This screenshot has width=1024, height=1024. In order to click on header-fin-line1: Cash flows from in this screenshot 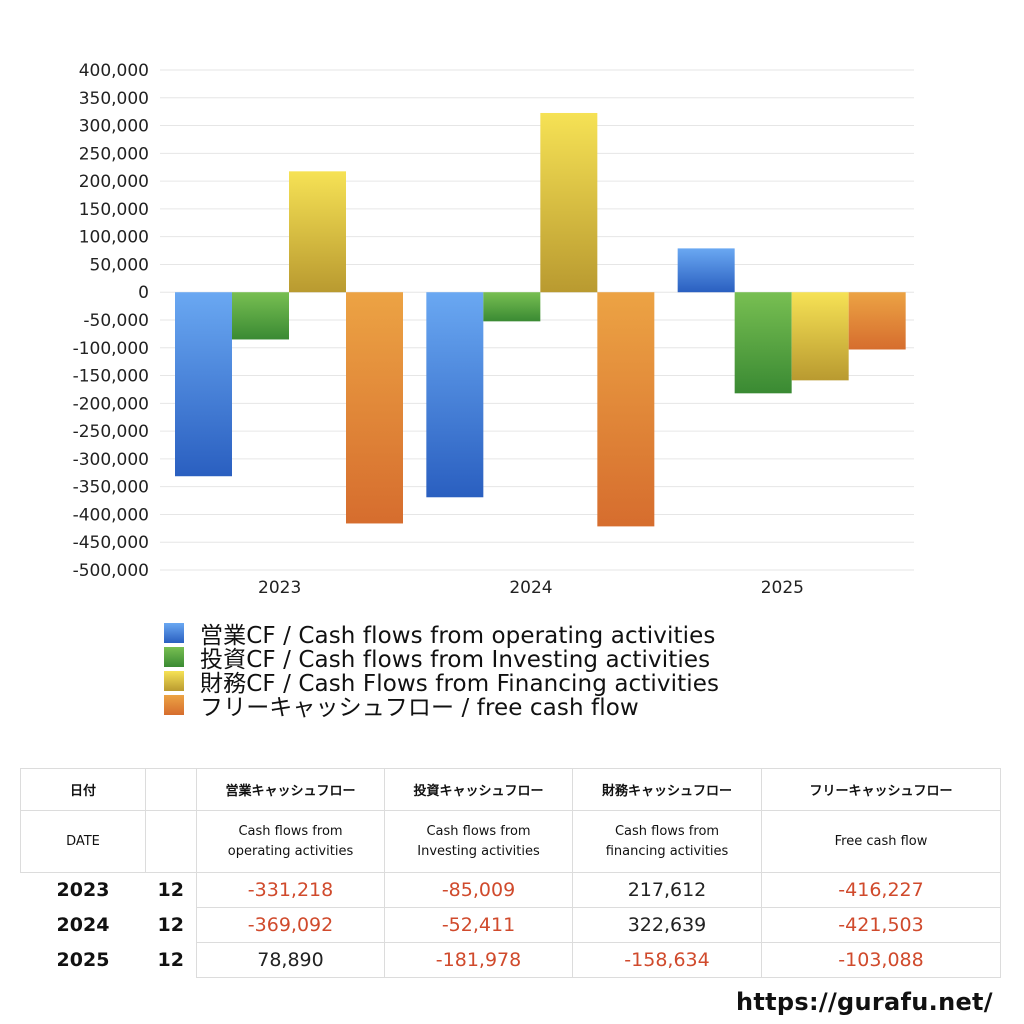, I will do `click(667, 831)`.